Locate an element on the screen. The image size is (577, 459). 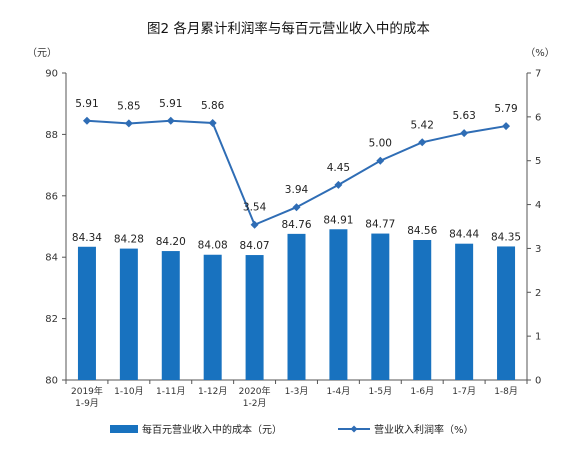
line-value-label: 5.42 is located at coordinates (422, 125).